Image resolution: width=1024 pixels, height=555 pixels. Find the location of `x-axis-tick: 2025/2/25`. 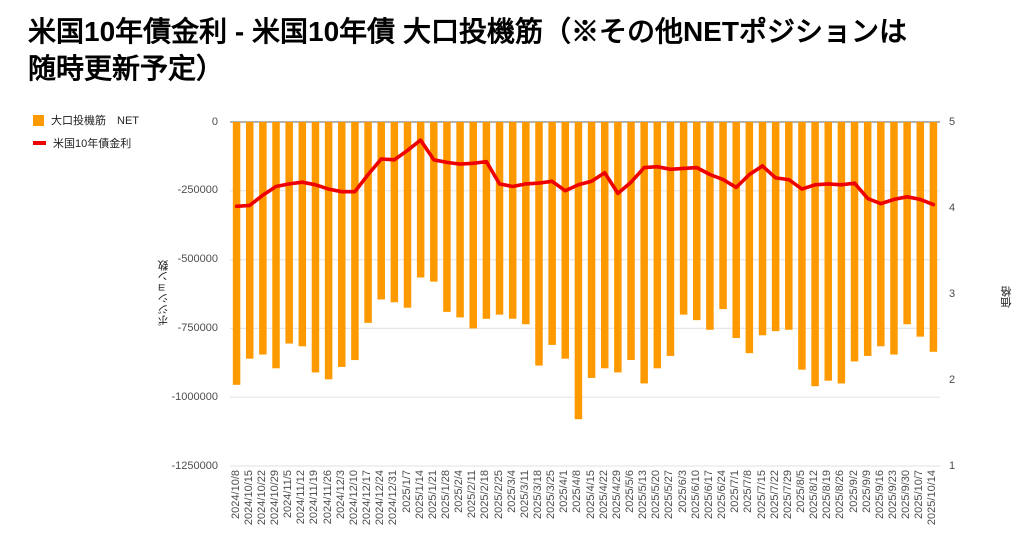

x-axis-tick: 2025/2/25 is located at coordinates (498, 494).